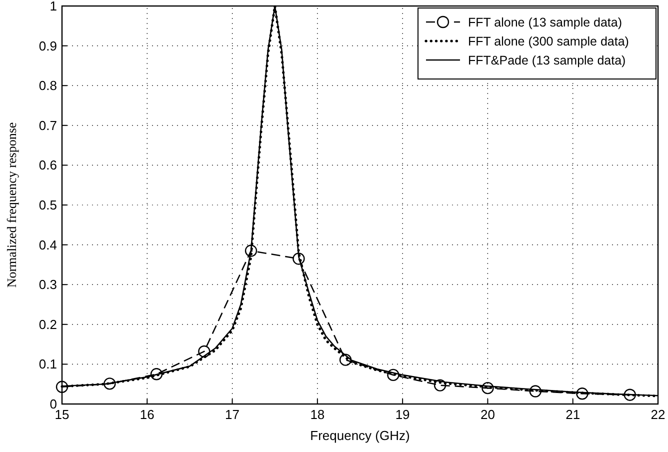 This screenshot has height=452, width=668. Describe the element at coordinates (47, 86) in the screenshot. I see `y-tick-label: 0.8` at that location.